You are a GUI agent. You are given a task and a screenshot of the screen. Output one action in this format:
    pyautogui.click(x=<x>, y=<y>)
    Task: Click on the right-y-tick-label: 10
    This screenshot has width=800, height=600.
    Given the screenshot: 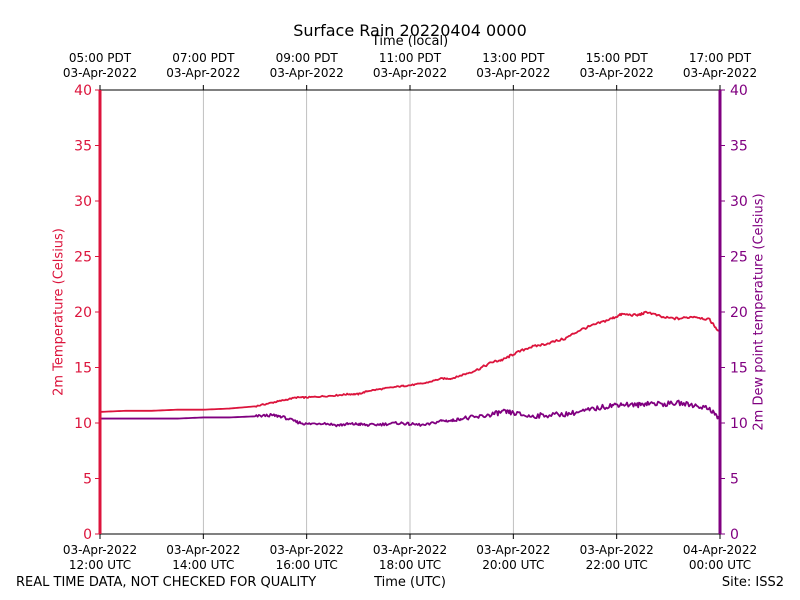 What is the action you would take?
    pyautogui.click(x=739, y=424)
    